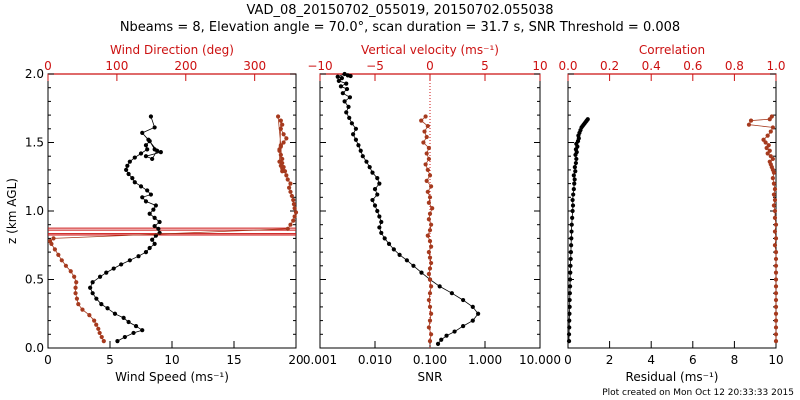  What do you see at coordinates (400, 10) in the screenshot?
I see `figure-title: VAD_08_20150702_055019, 20150702.055038` at bounding box center [400, 10].